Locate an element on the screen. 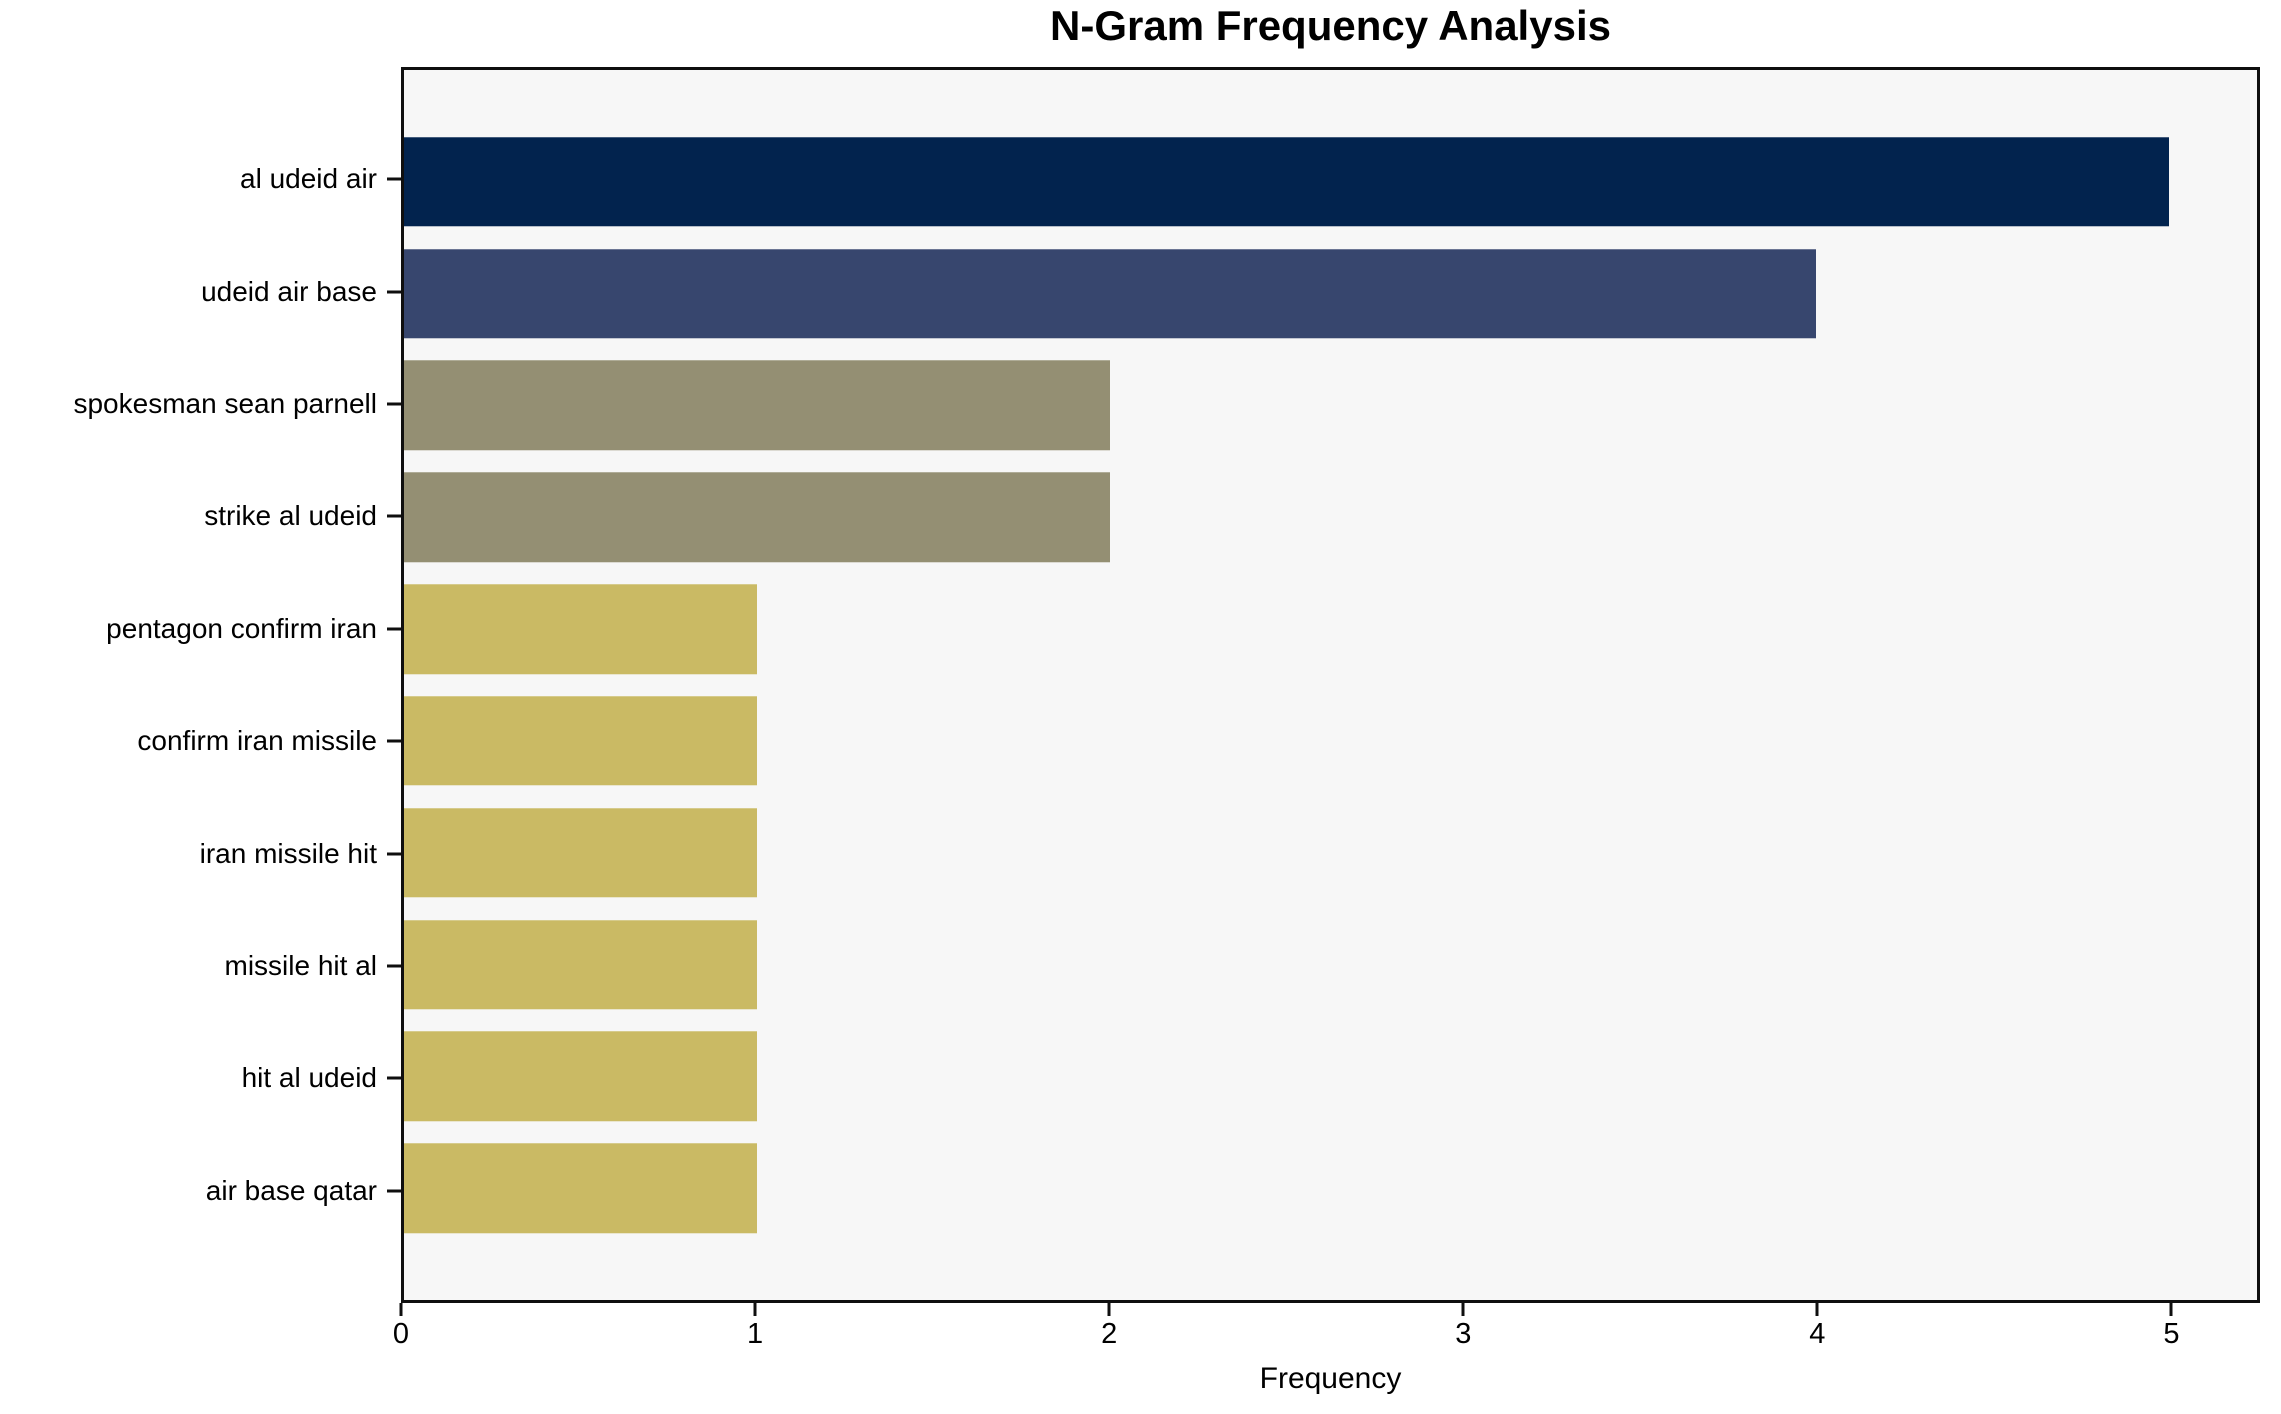 The image size is (2281, 1414). chart-title: N-Gram Frequency Analysis is located at coordinates (1330, 25).